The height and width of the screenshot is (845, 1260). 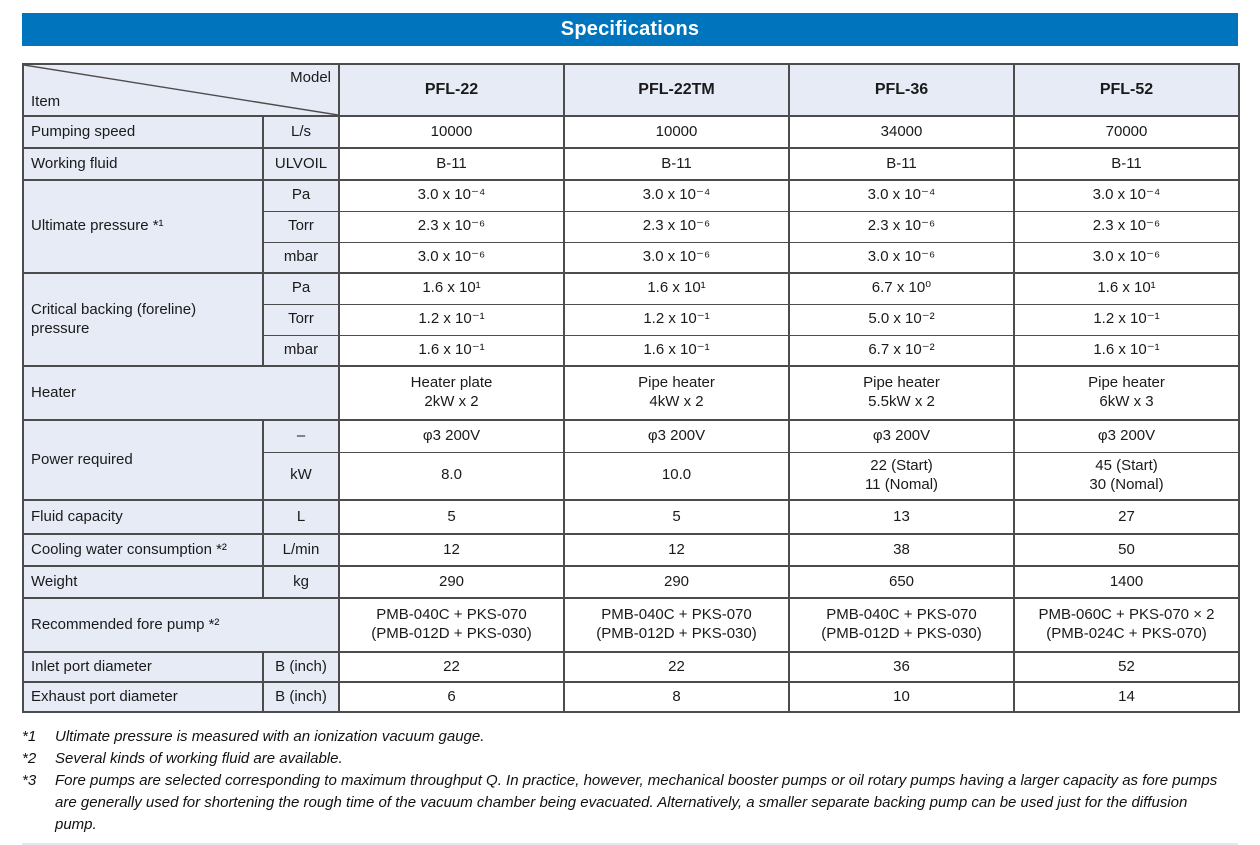 I want to click on value-cell: 6.7 x 10⁰, so click(x=901, y=288).